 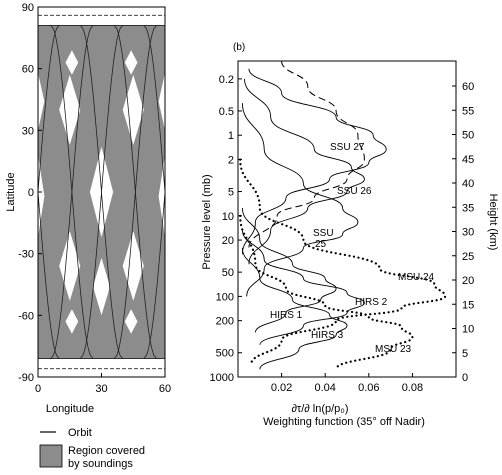 What do you see at coordinates (100, 464) in the screenshot?
I see `legend-coverage-label-line2: by soundings` at bounding box center [100, 464].